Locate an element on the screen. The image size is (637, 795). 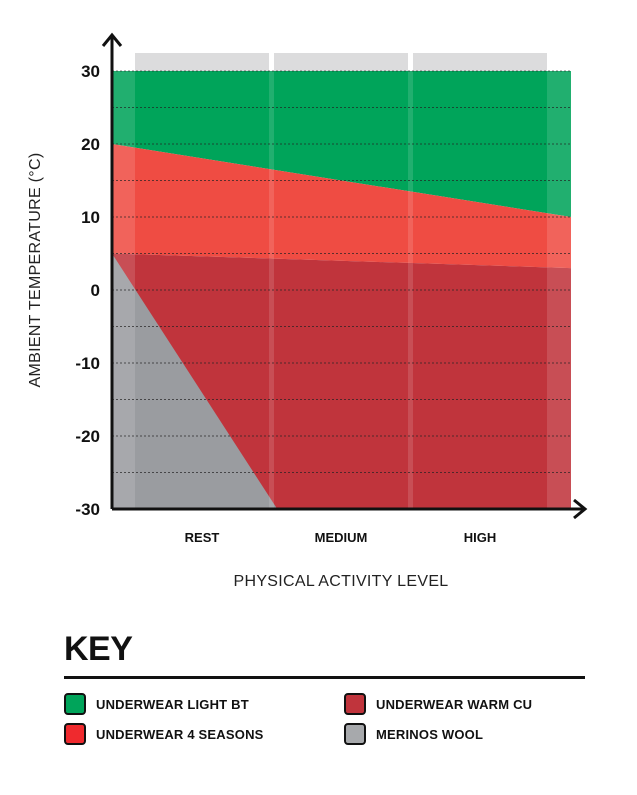
key-title: KEY is located at coordinates (98, 649).